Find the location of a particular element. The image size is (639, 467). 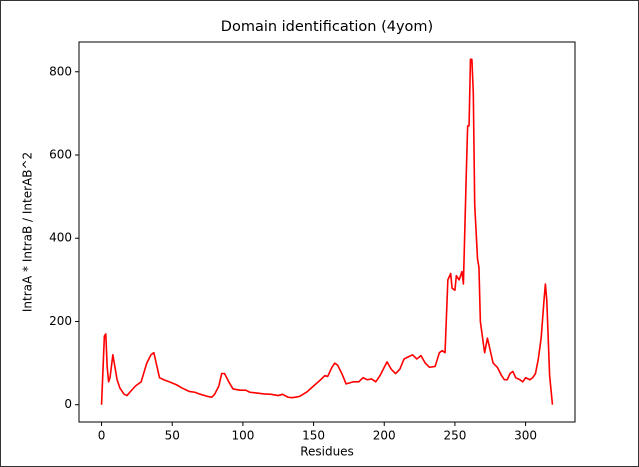

y-tick-label: 0 is located at coordinates (68, 404).